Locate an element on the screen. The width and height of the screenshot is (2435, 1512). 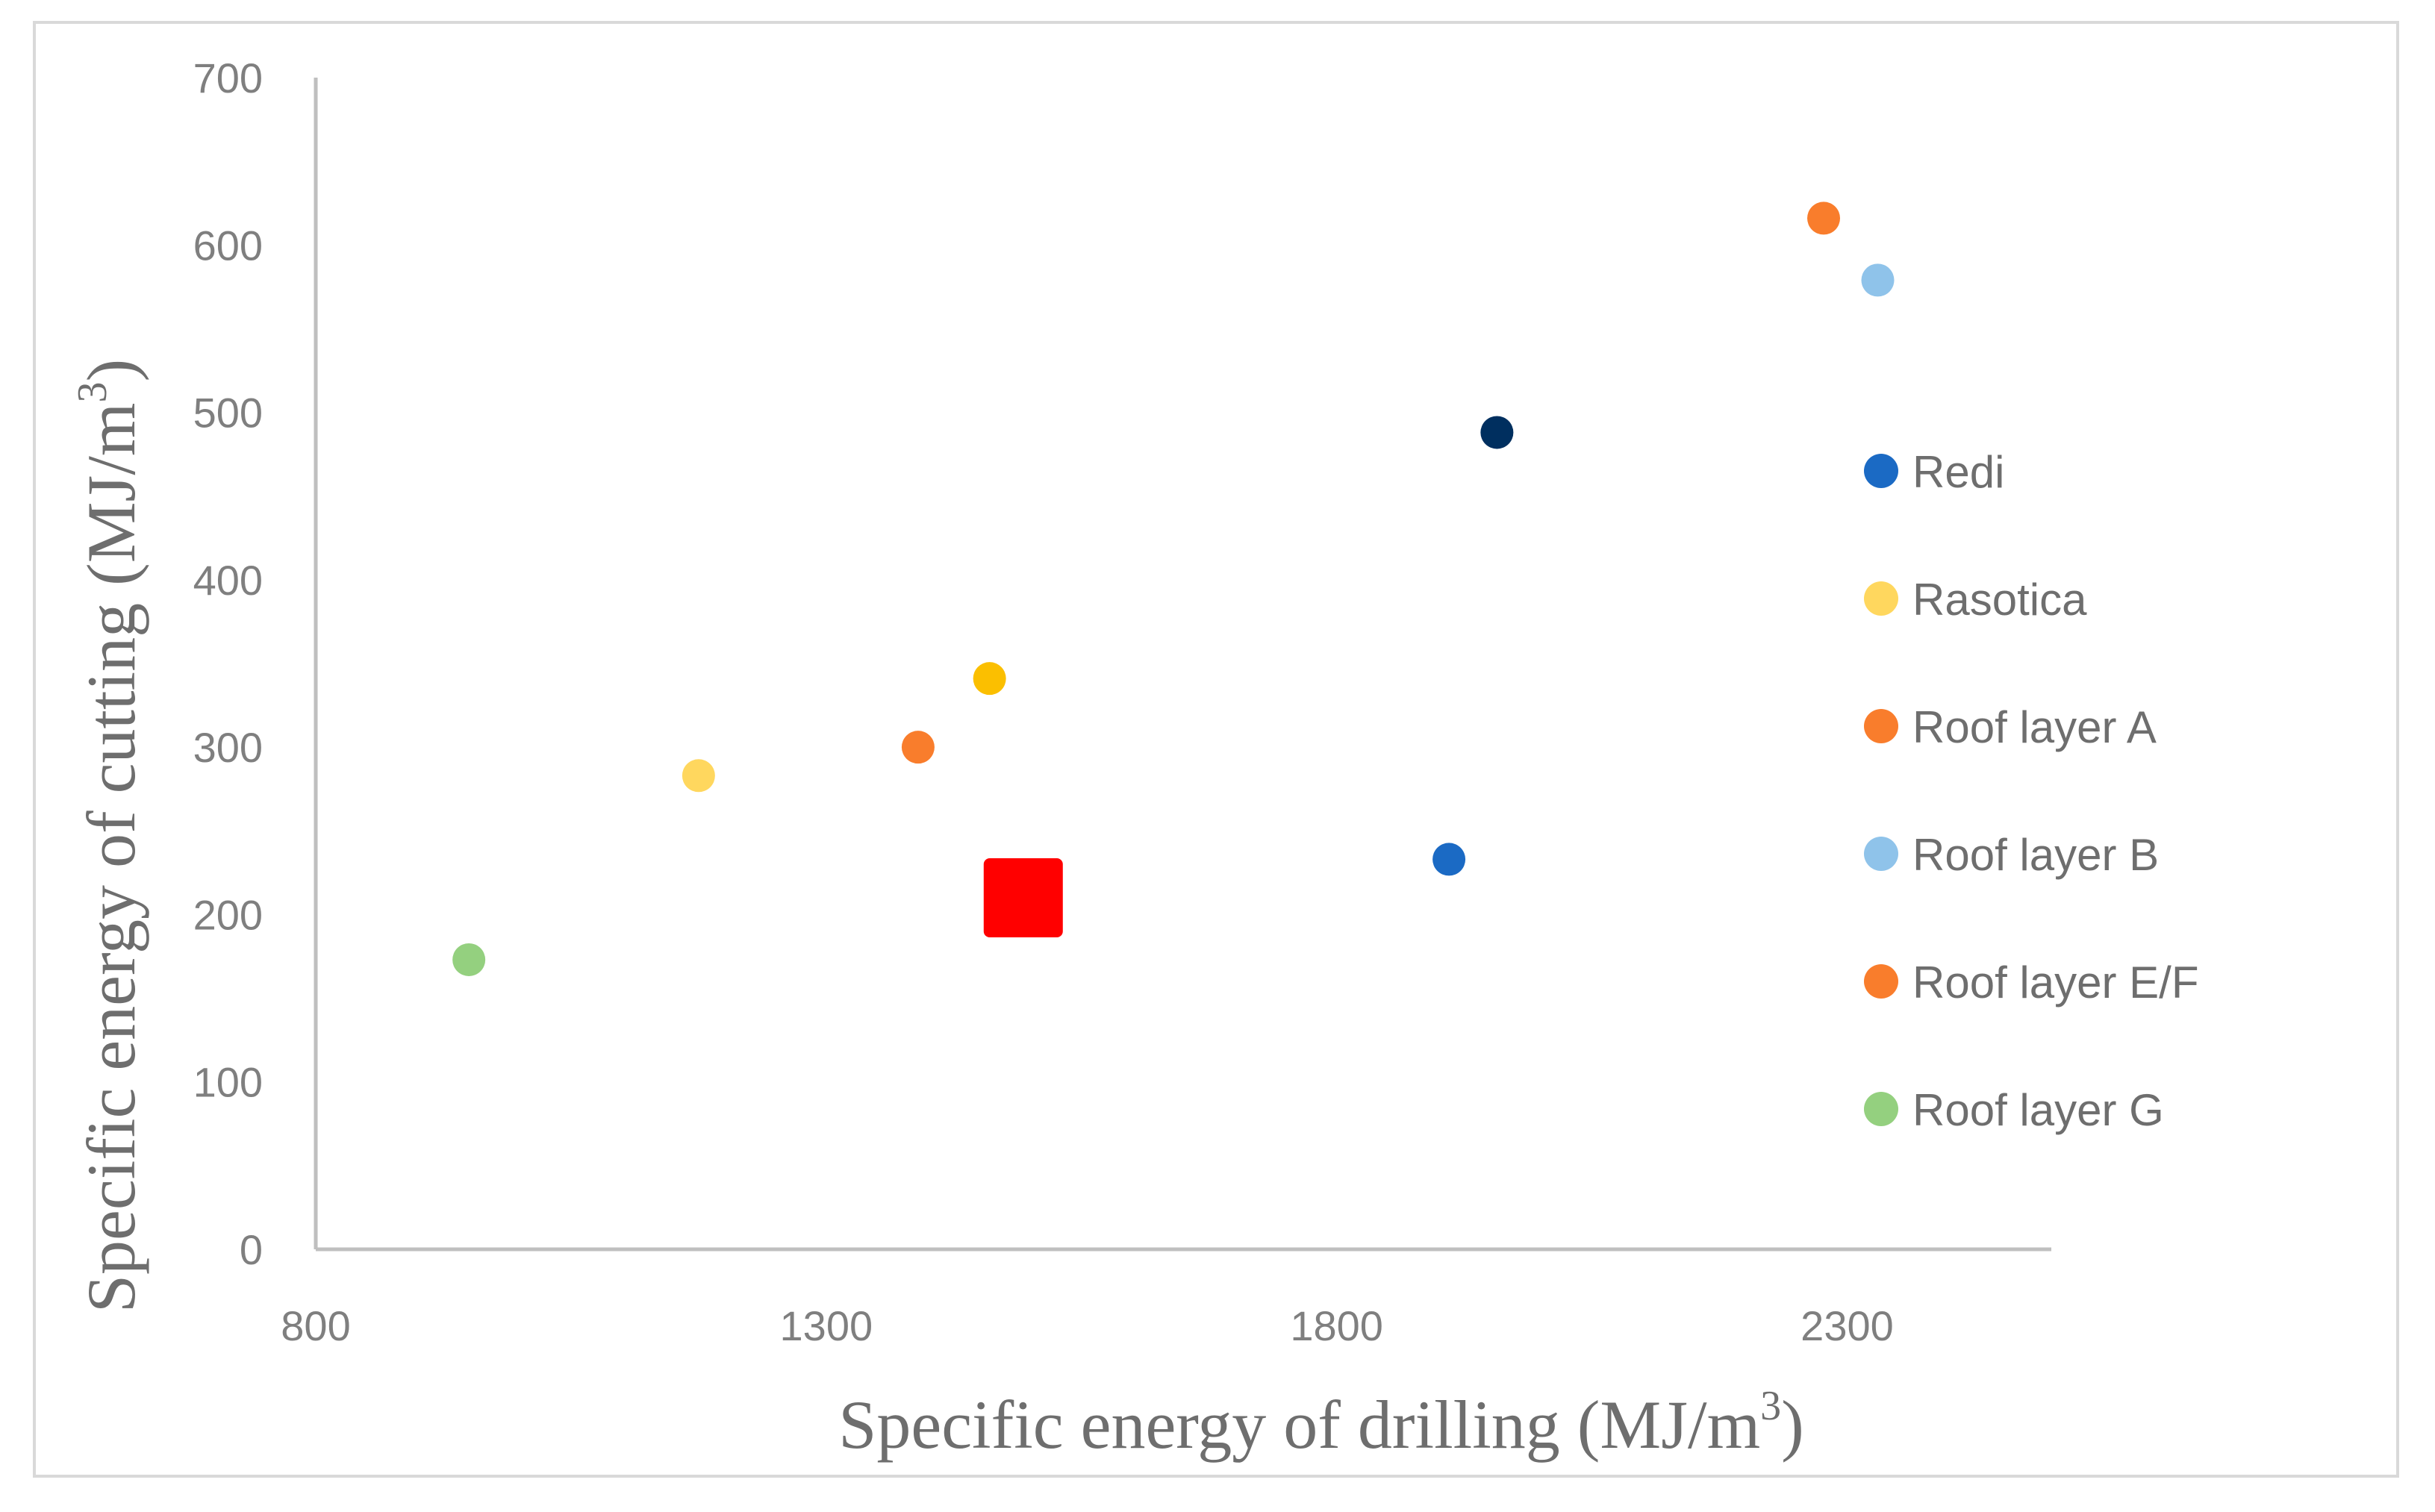
point-roof-layer-b is located at coordinates (1878, 280).